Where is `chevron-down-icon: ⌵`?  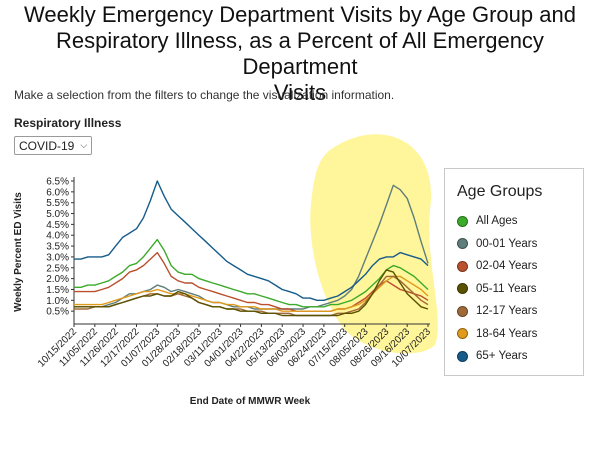 chevron-down-icon: ⌵ is located at coordinates (84, 145).